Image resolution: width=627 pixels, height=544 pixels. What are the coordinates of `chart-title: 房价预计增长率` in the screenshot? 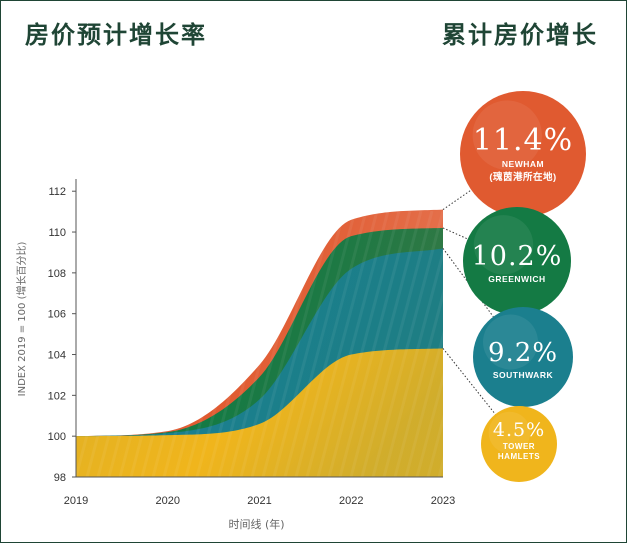 It's located at (116, 35).